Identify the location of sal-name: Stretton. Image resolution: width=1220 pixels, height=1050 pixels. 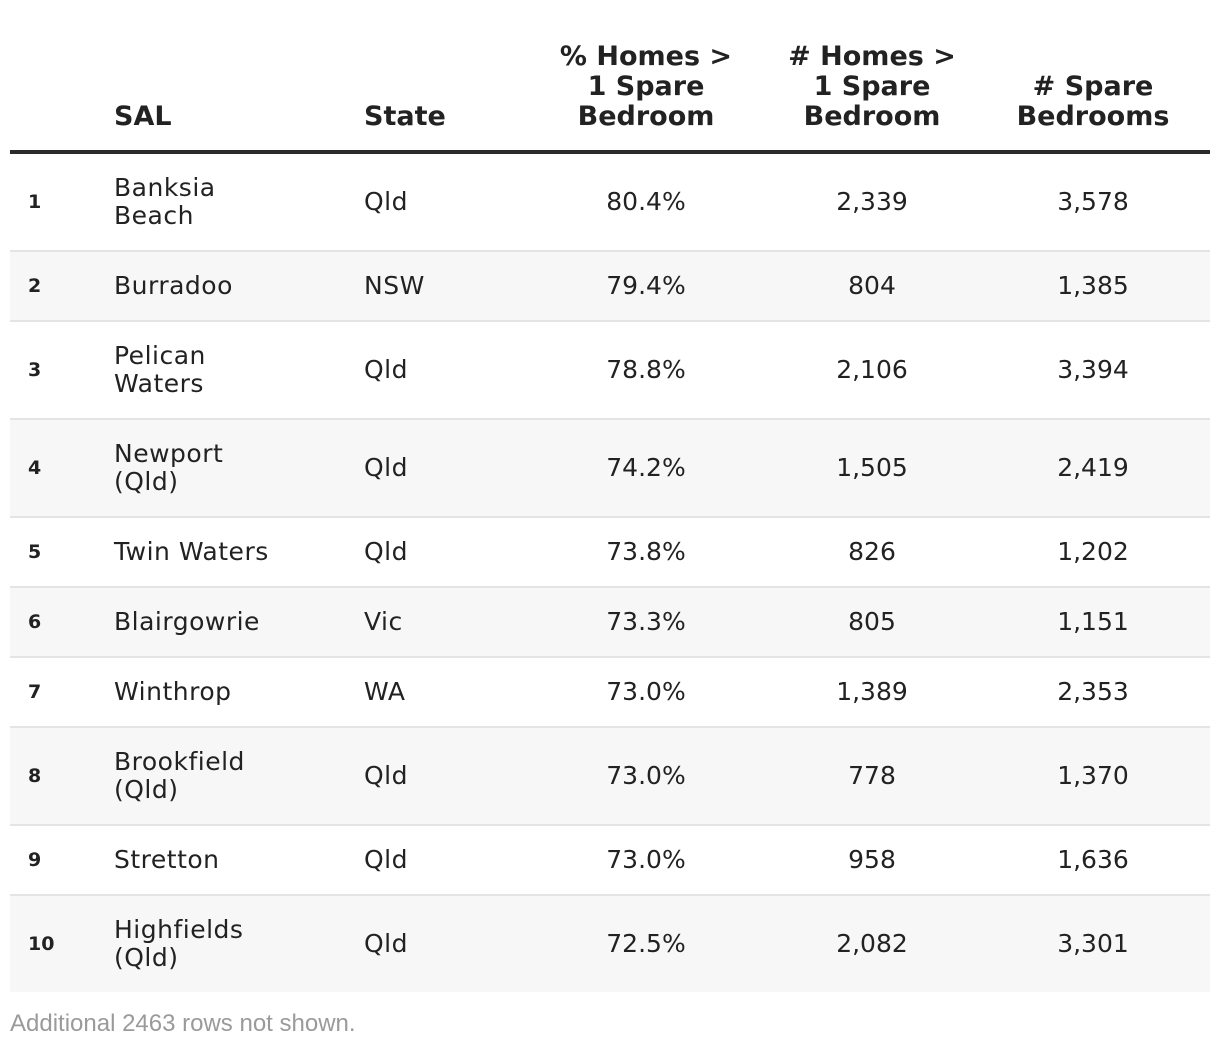
(167, 859).